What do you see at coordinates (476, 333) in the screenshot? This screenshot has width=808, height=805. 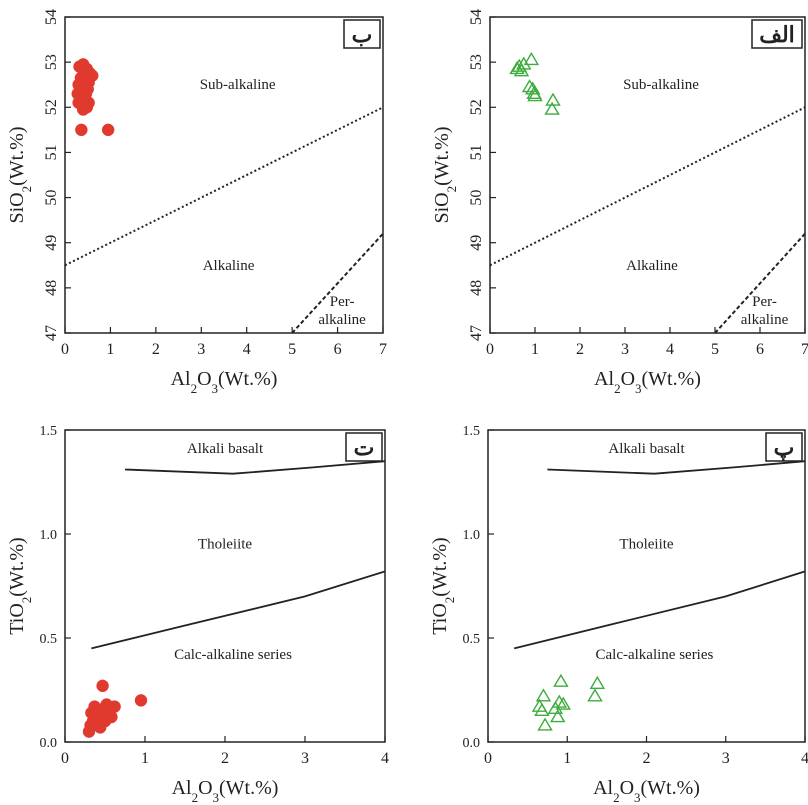 I see `y-tick-label: 47` at bounding box center [476, 333].